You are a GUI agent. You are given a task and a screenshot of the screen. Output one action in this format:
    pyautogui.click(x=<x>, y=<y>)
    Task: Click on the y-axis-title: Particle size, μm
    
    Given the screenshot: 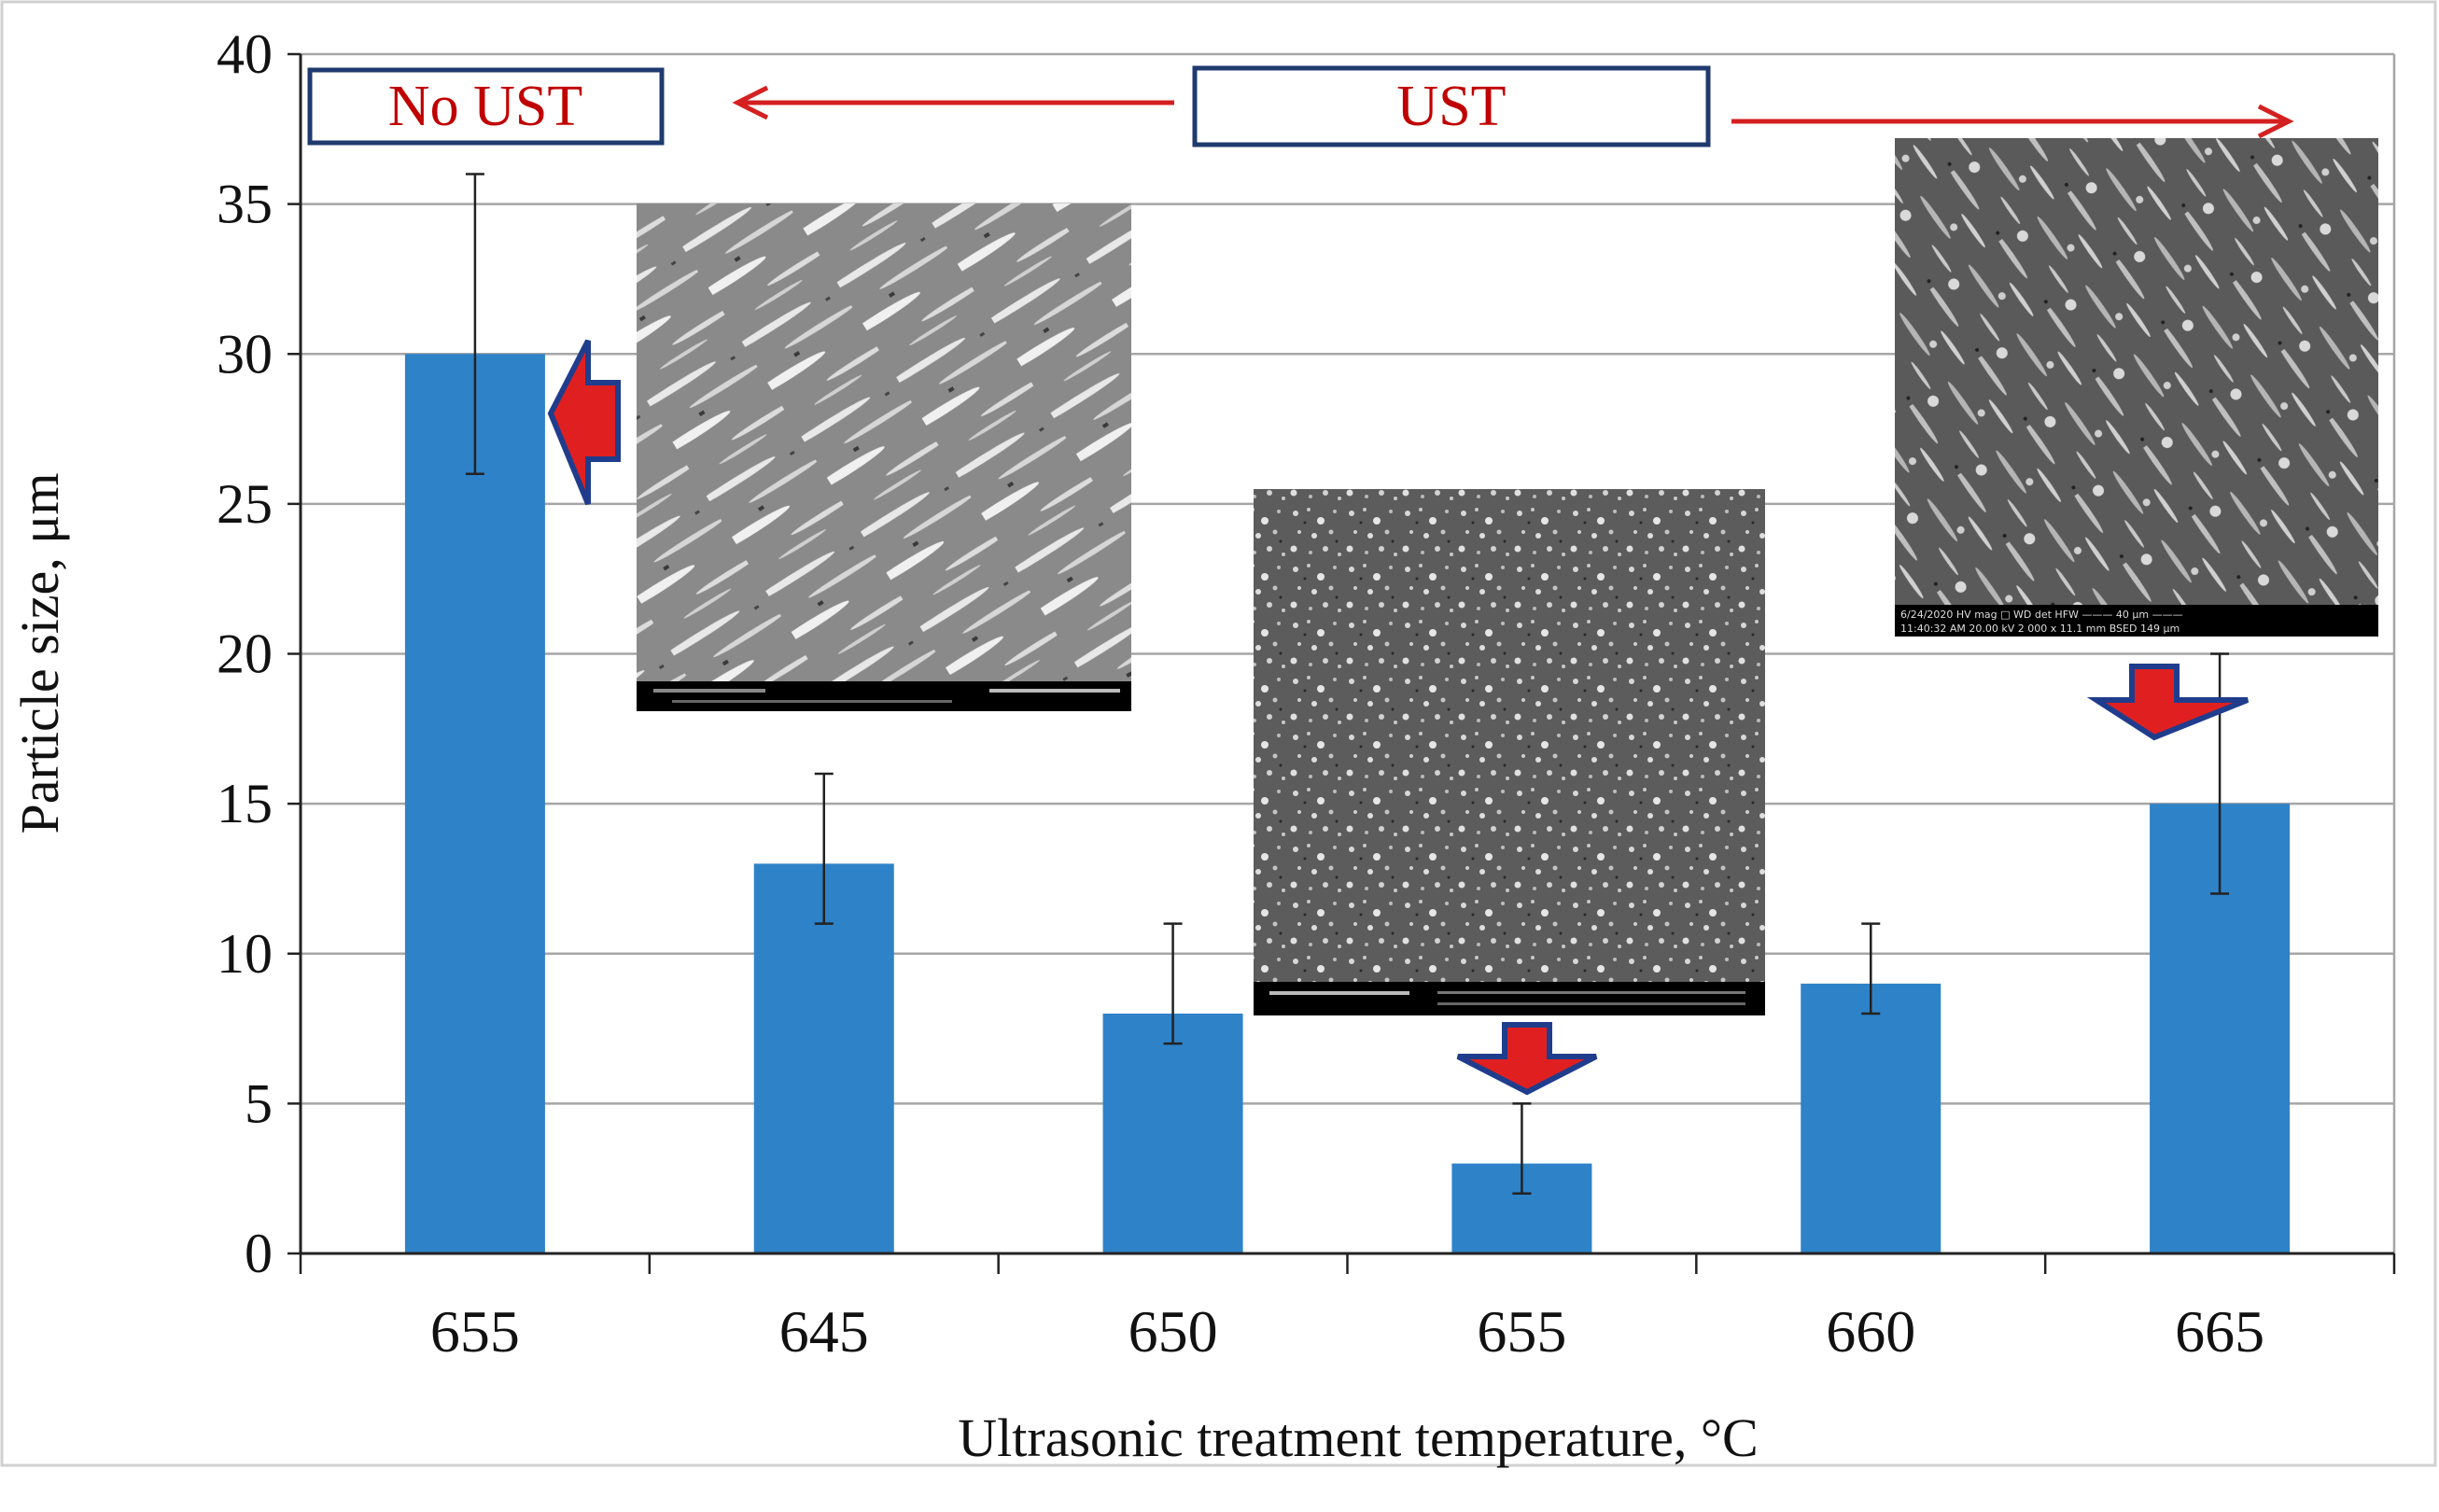 What is the action you would take?
    pyautogui.click(x=39, y=652)
    